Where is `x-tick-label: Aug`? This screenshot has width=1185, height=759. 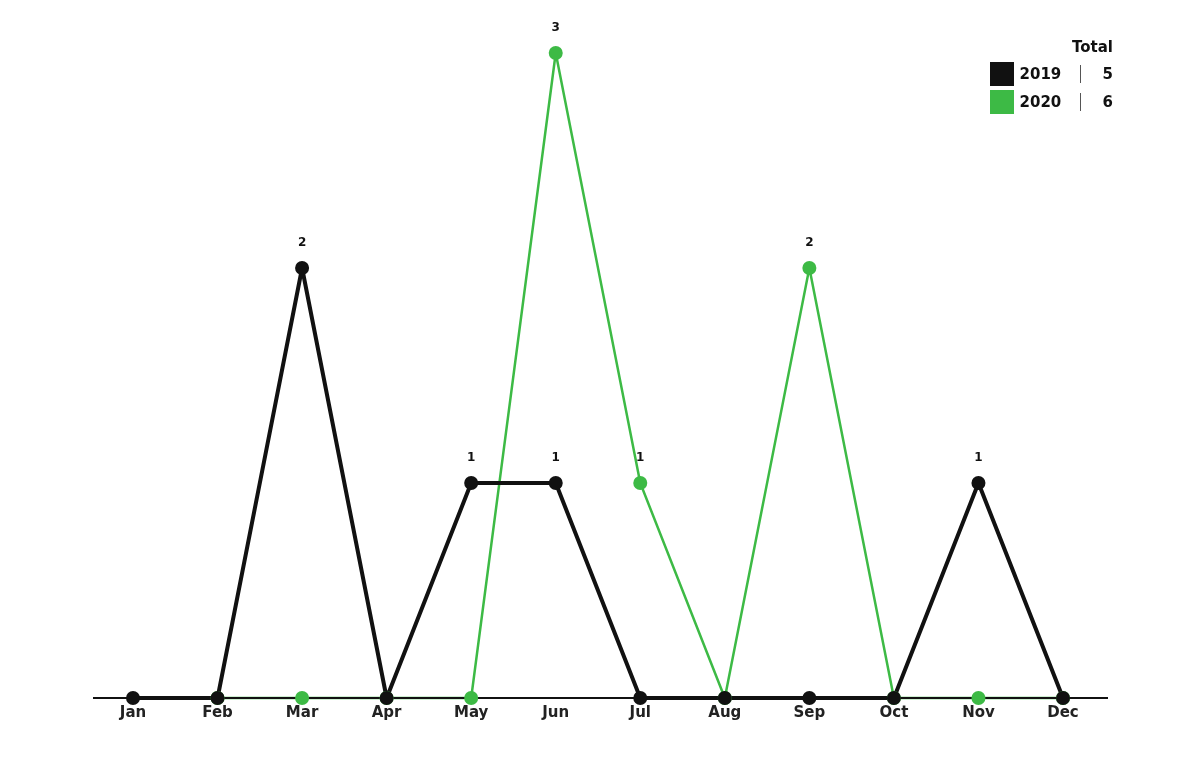
x-tick-label: Aug is located at coordinates (725, 711).